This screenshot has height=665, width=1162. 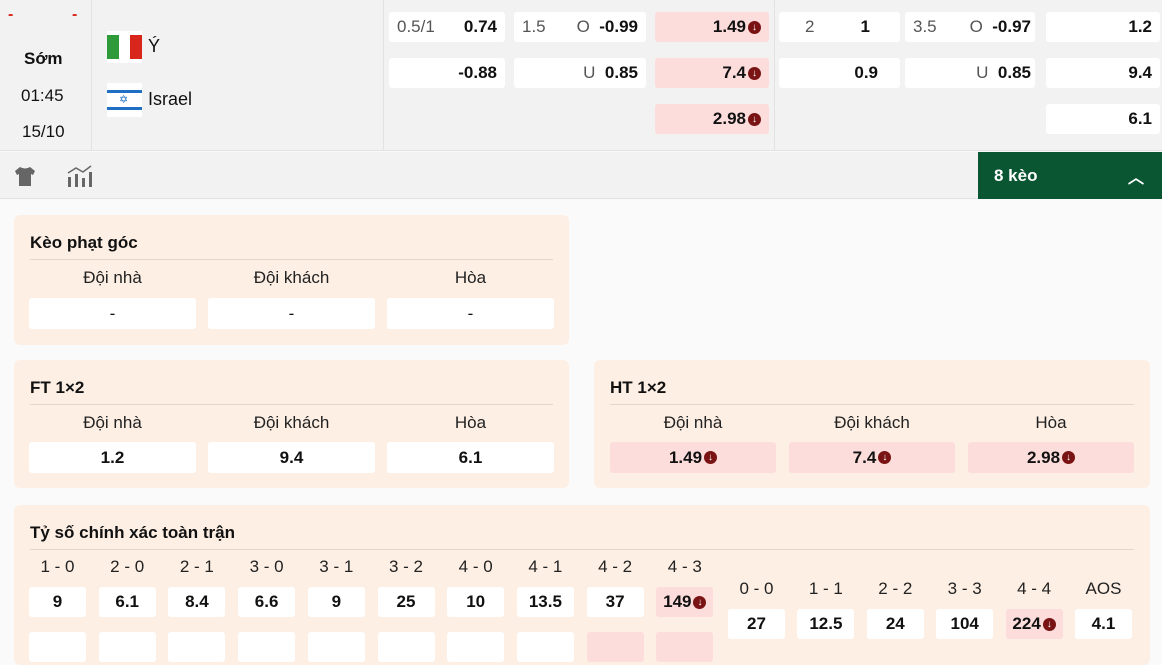 I want to click on score-odd-box: 8.4, so click(x=197, y=602).